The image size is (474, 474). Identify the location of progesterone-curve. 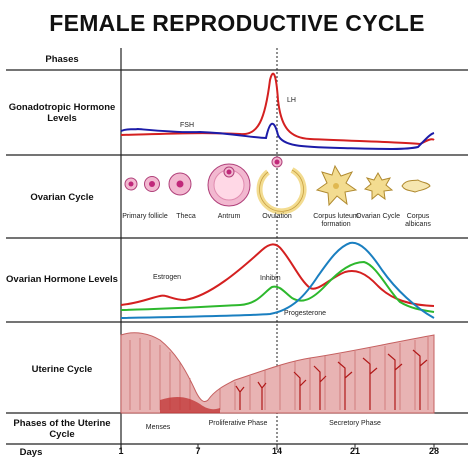
(277, 280).